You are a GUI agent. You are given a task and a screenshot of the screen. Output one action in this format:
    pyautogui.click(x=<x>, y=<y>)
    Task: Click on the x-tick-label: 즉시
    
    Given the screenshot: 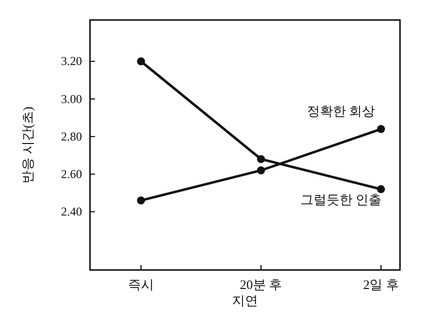 What is the action you would take?
    pyautogui.click(x=141, y=284)
    